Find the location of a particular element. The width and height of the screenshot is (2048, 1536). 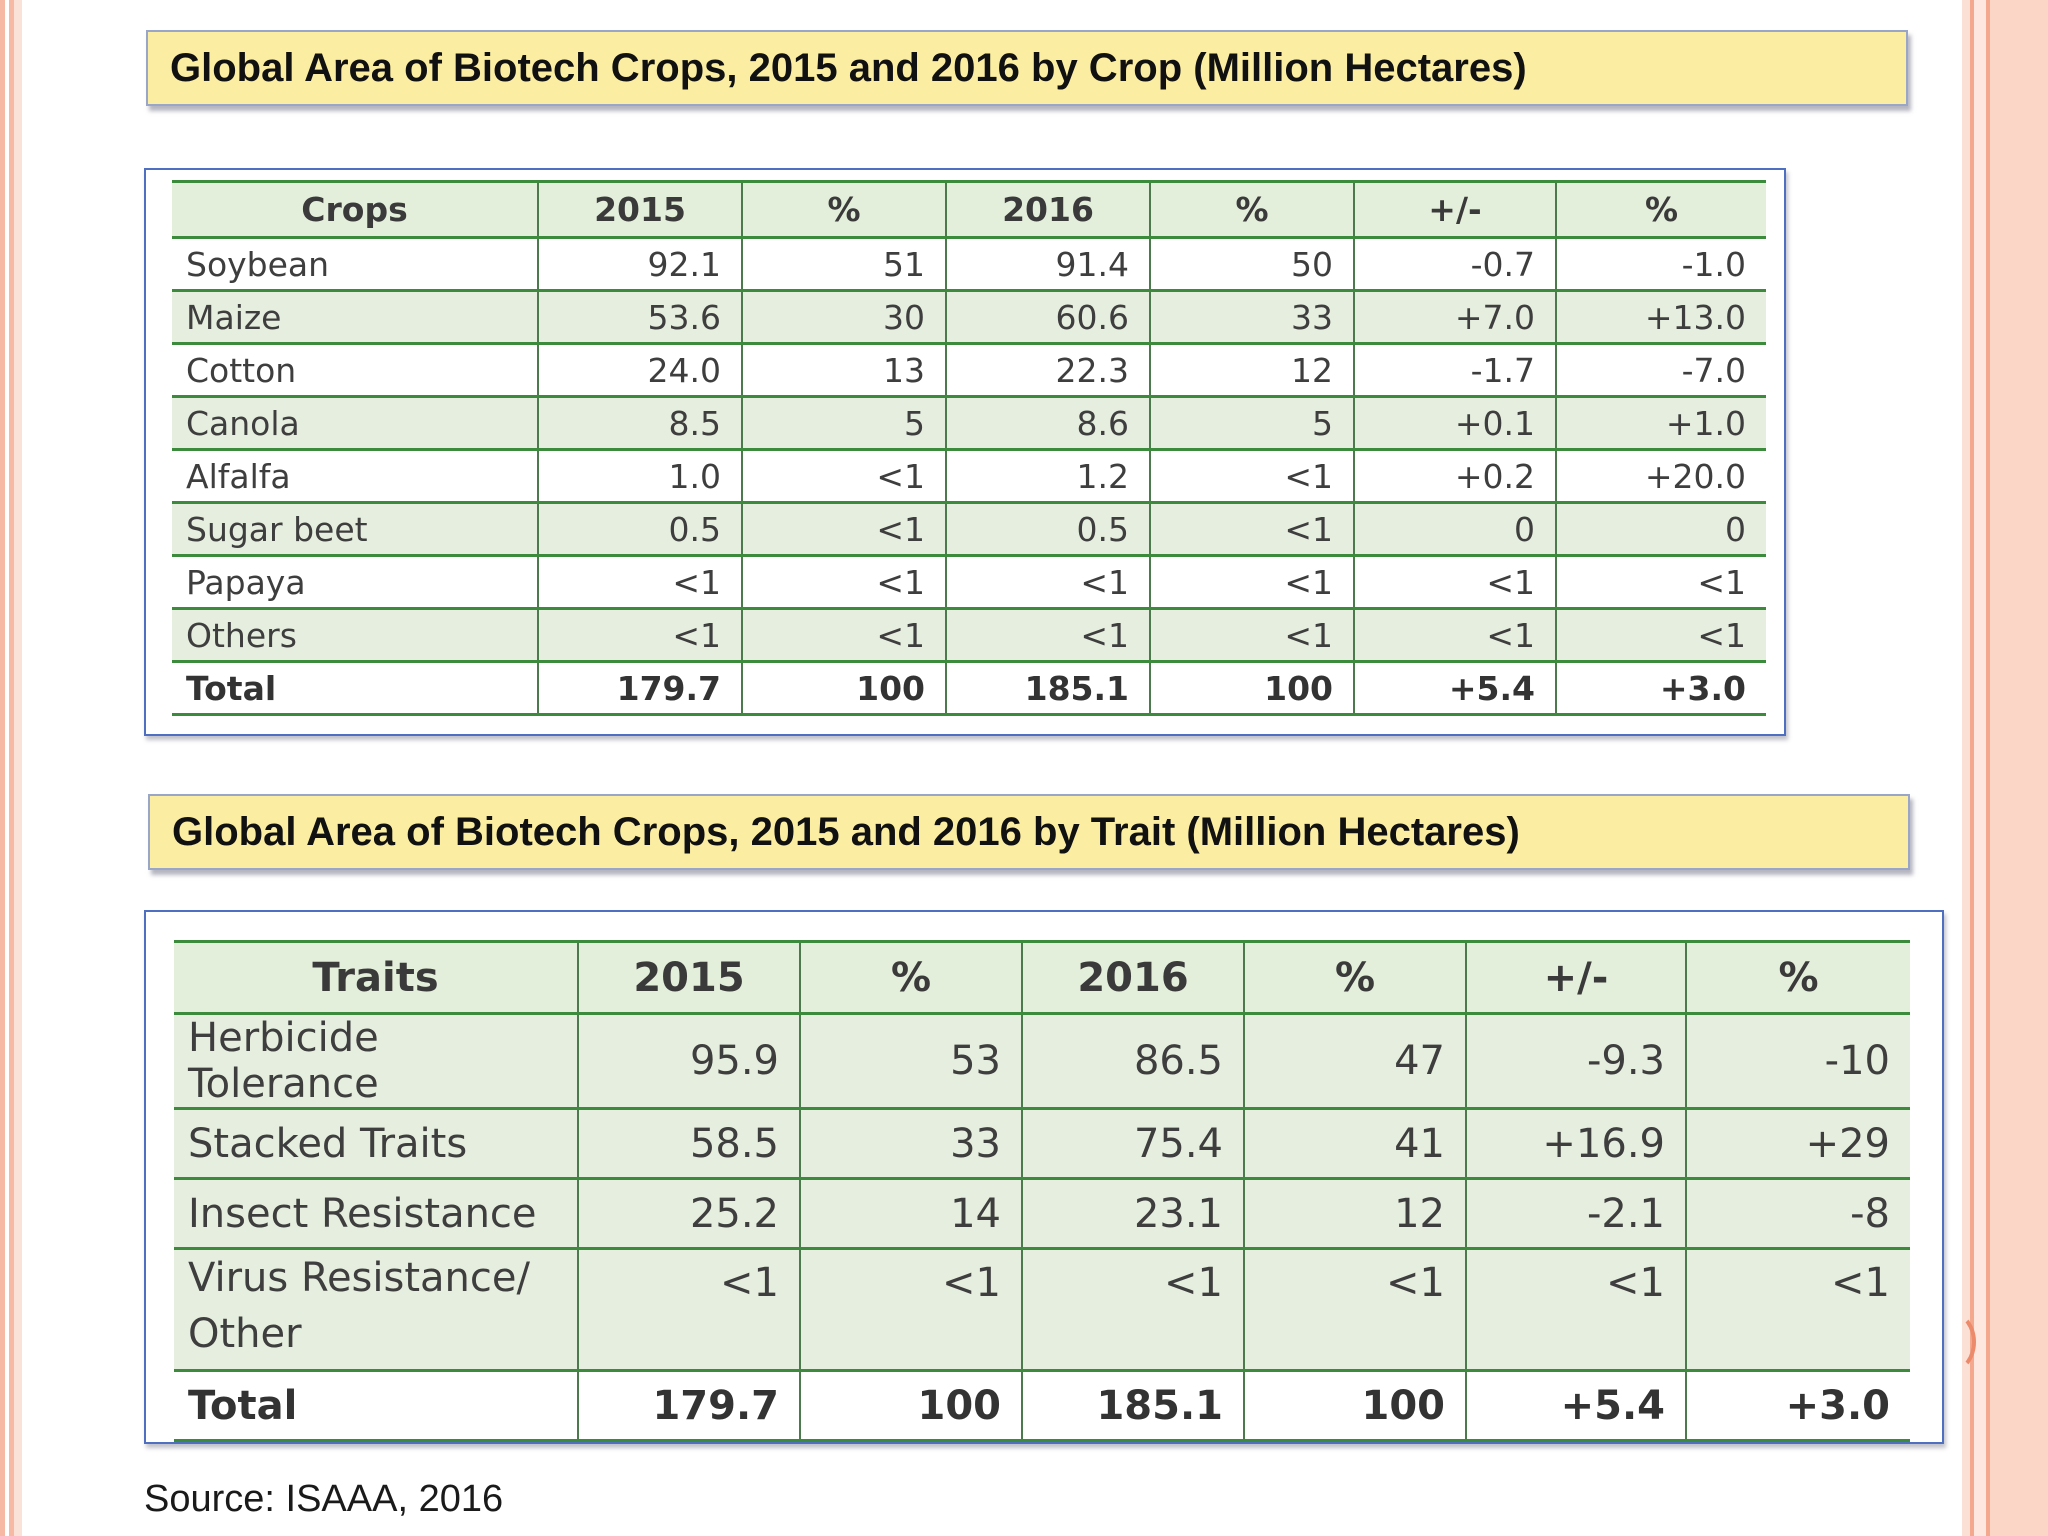

table-cell: +16.9 is located at coordinates (1576, 1144).